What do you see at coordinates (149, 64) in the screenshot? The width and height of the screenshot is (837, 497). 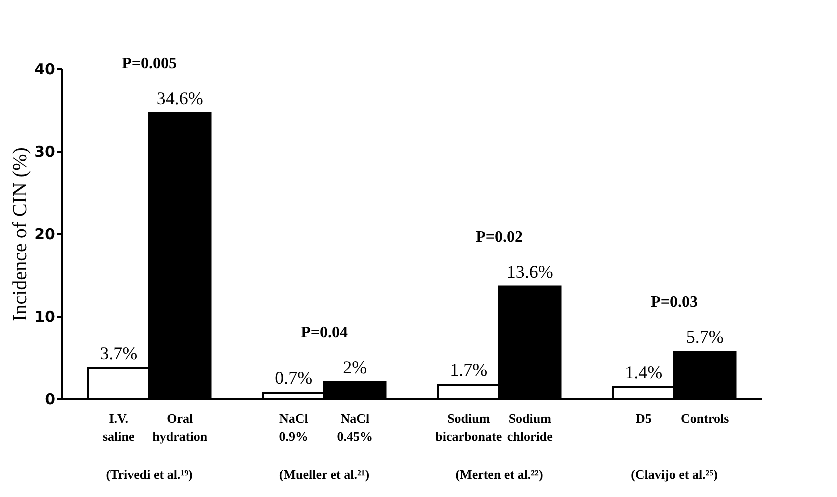 I see `annotation: P=0.005` at bounding box center [149, 64].